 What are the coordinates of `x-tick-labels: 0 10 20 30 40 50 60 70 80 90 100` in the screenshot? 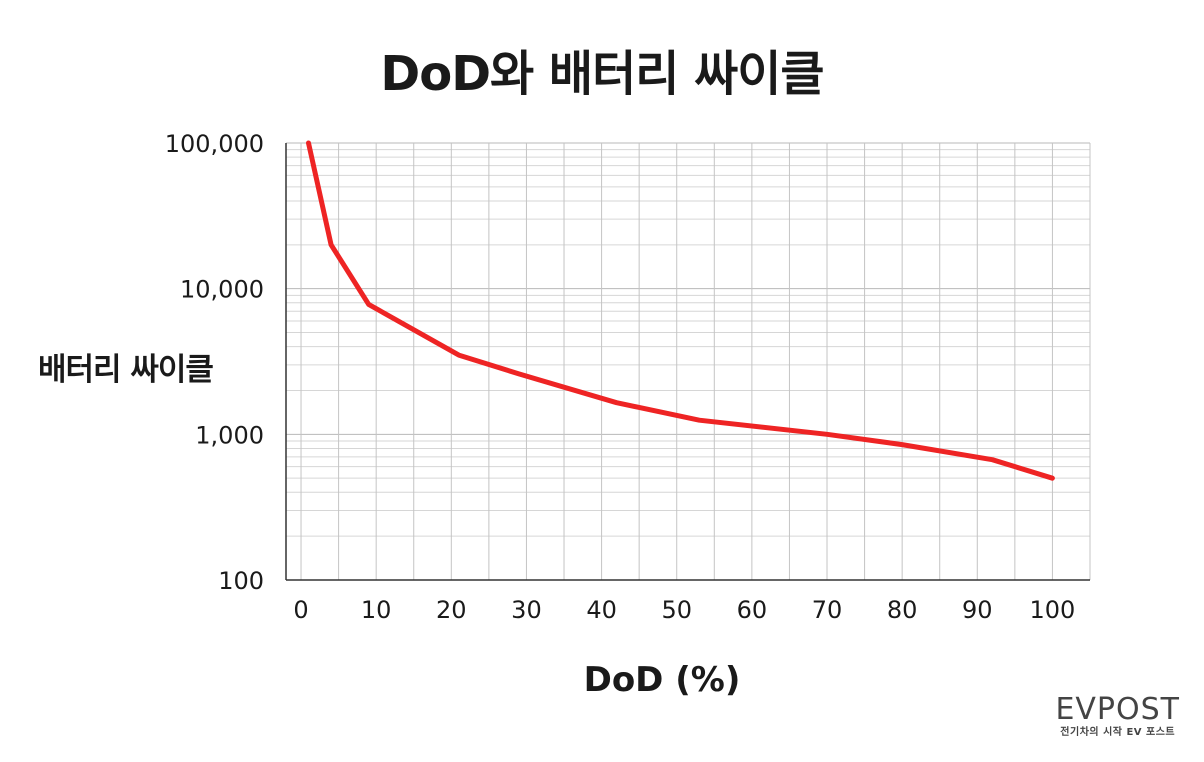 It's located at (684, 610).